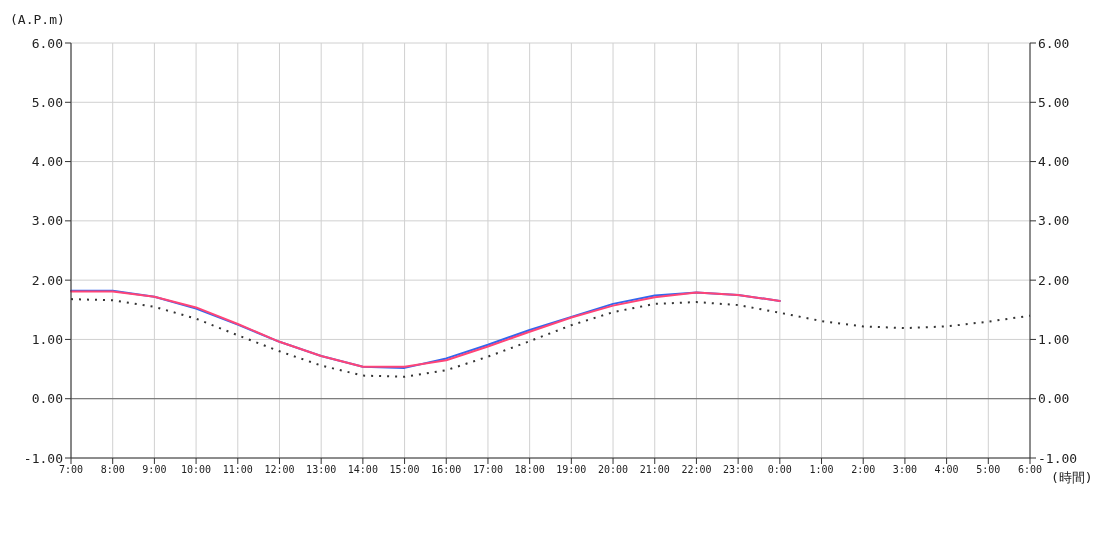 The image size is (1100, 550). I want to click on x-tick-label: 6:00, so click(1030, 470).